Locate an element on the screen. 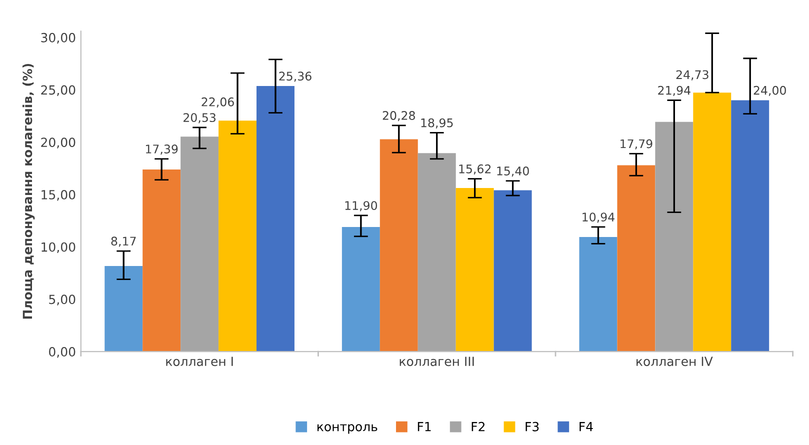  x-tick-label: коллаген IV is located at coordinates (674, 361).